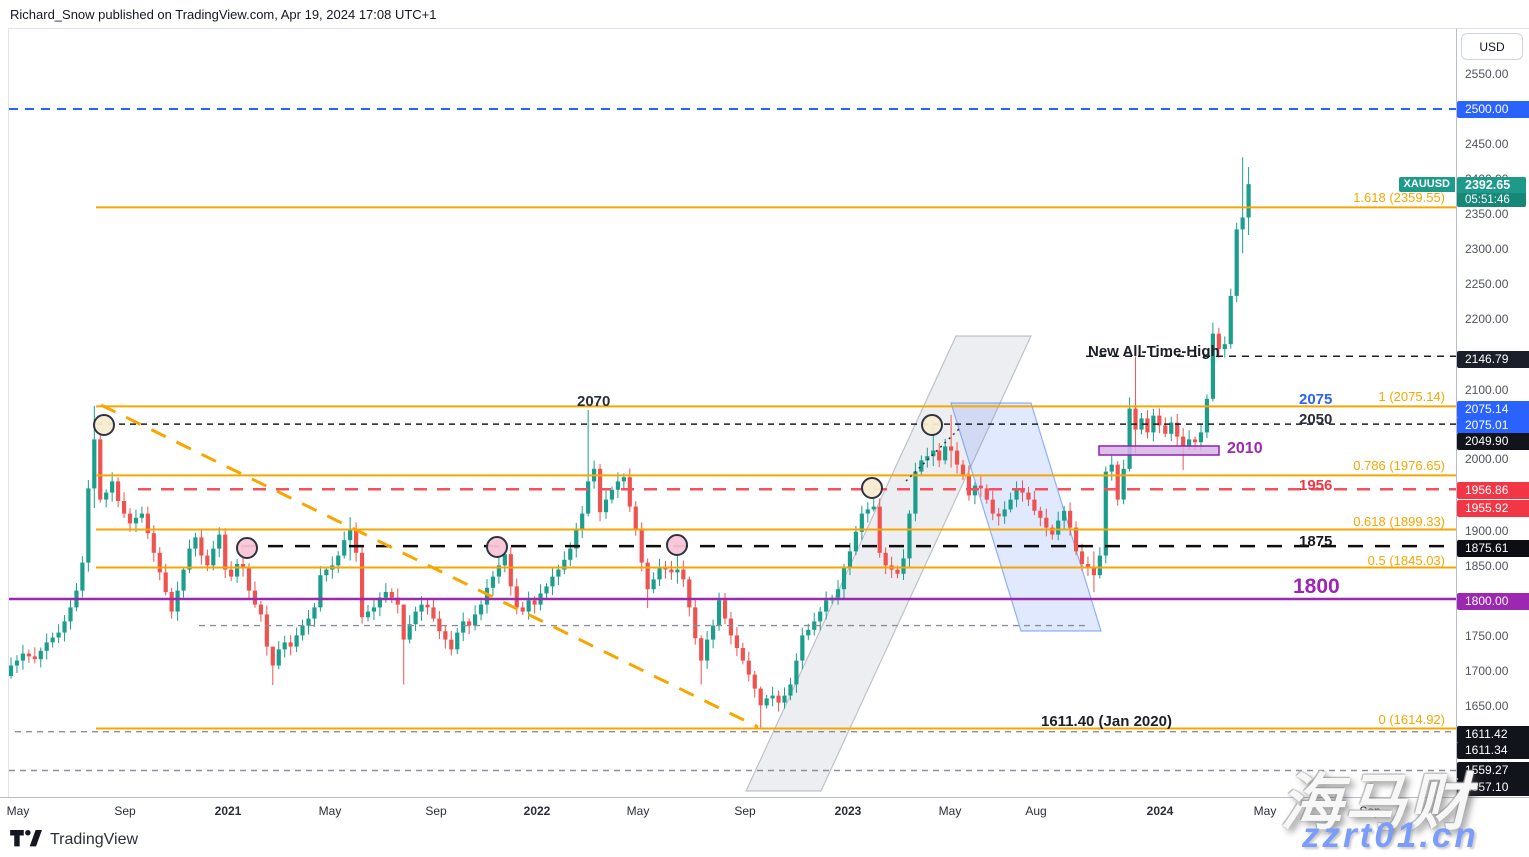 Image resolution: width=1529 pixels, height=857 pixels. Describe the element at coordinates (1159, 450) in the screenshot. I see `price-box-2010` at that location.